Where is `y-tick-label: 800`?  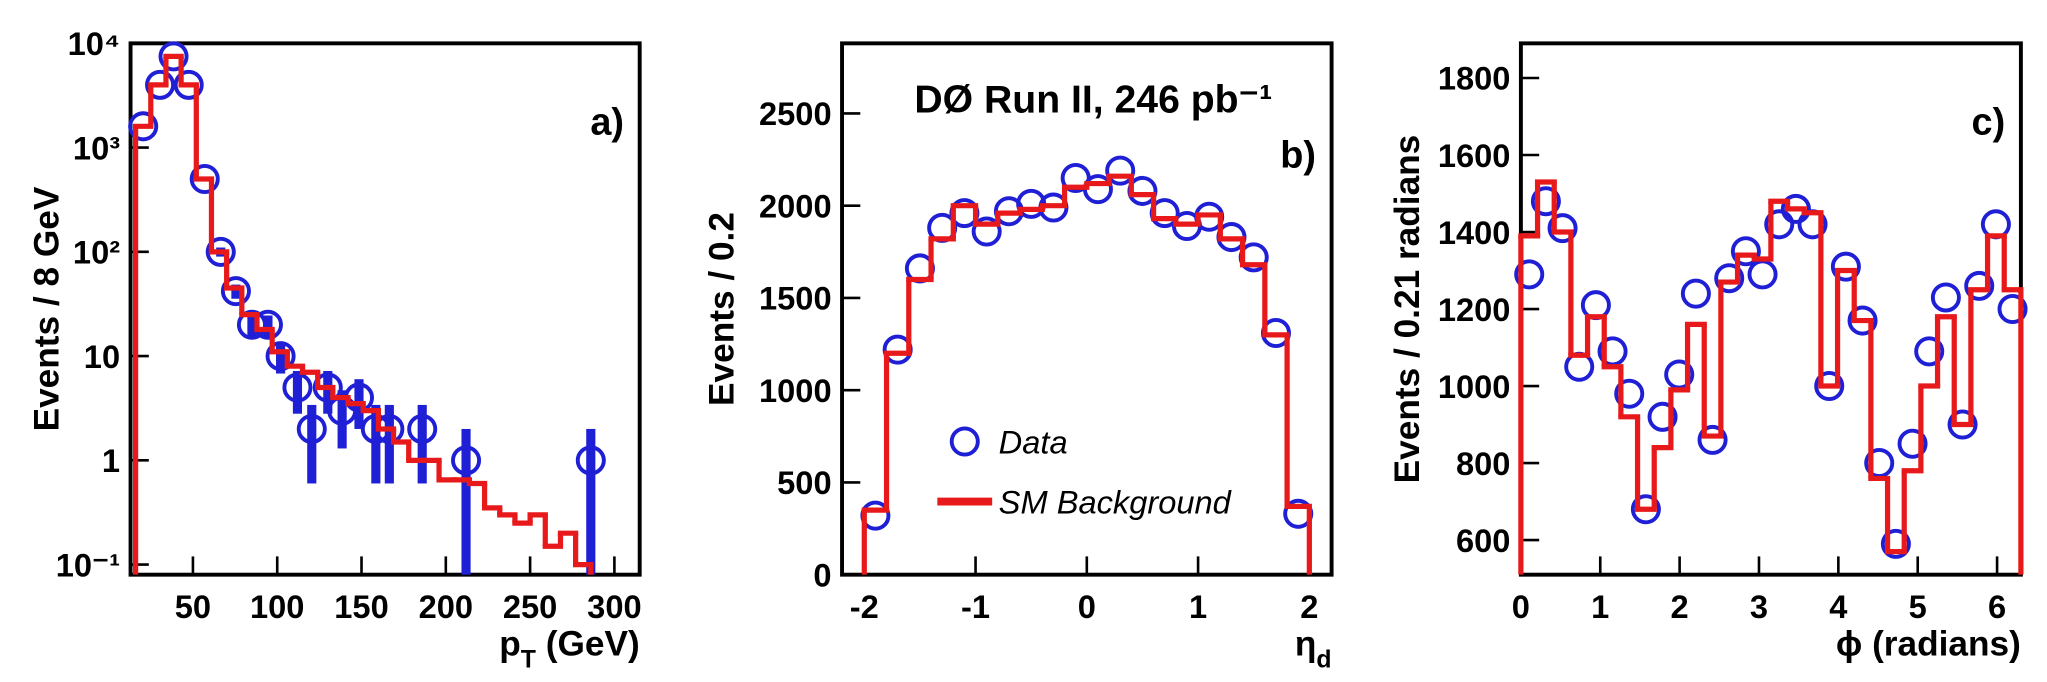 y-tick-label: 800 is located at coordinates (1483, 463).